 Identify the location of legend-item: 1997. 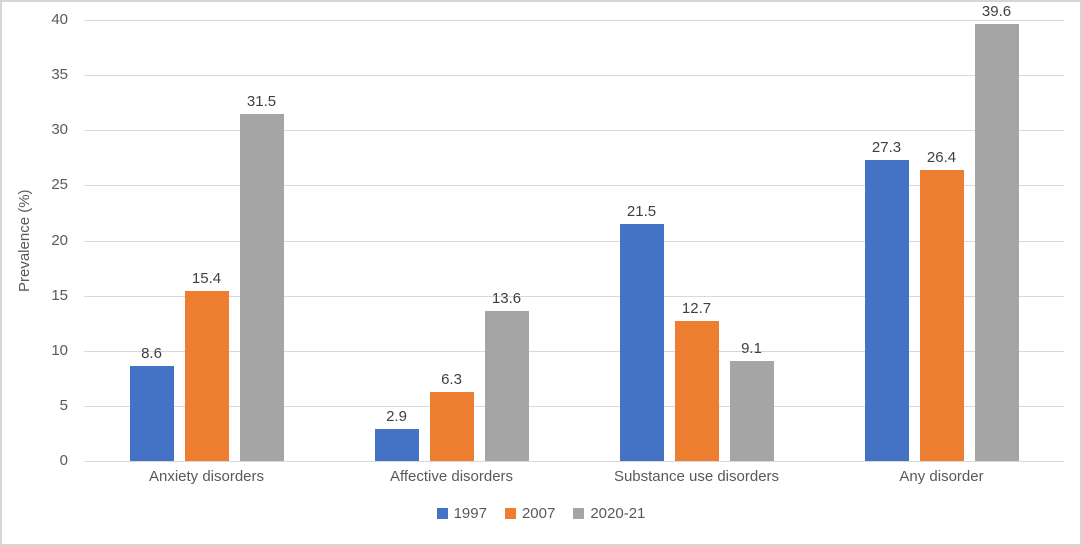
(461, 513).